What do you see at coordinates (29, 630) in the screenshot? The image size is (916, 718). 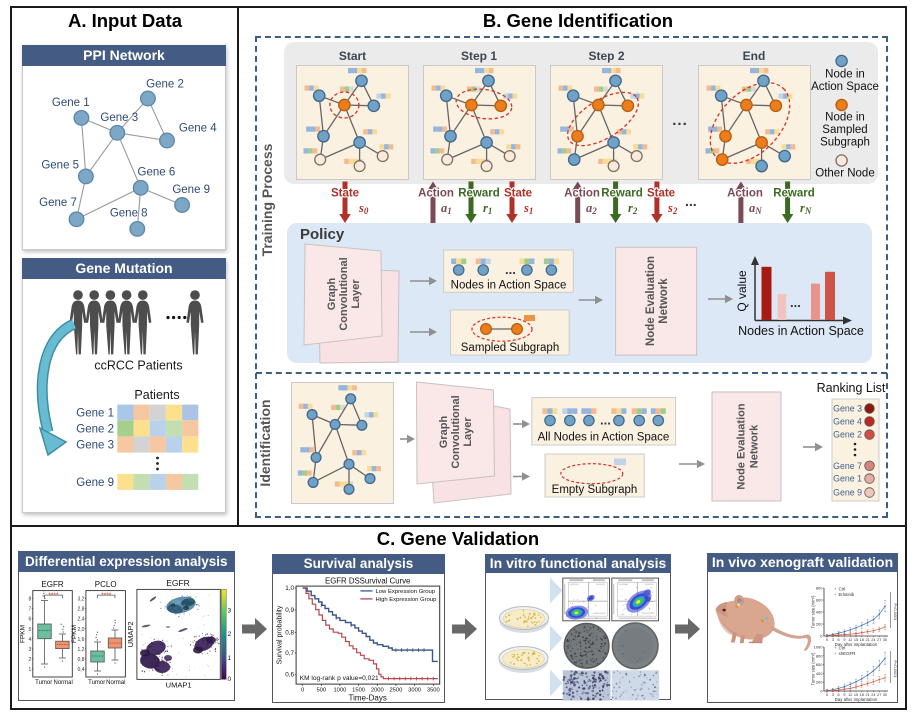 I see `svg-text: 5` at bounding box center [29, 630].